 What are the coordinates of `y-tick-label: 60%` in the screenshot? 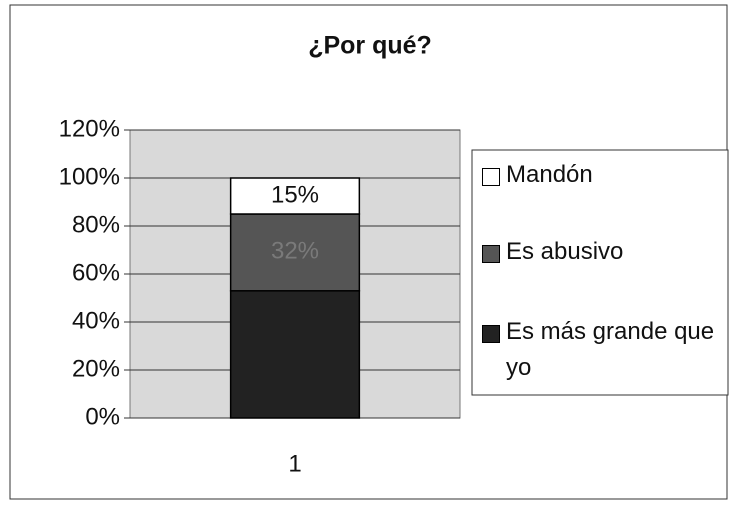 It's located at (96, 272).